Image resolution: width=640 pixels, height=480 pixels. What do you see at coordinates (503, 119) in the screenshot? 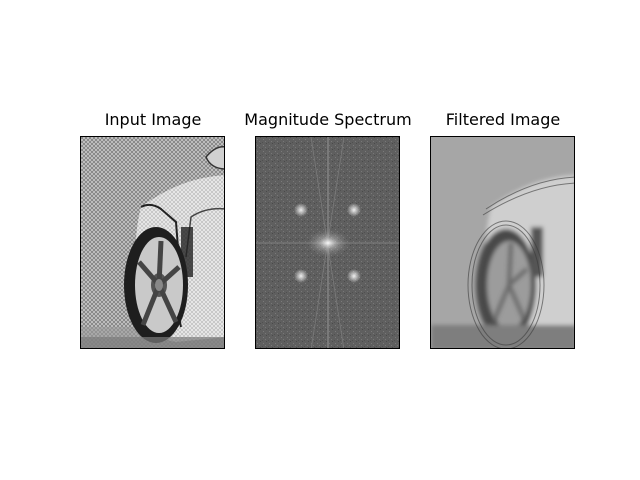
I see `title-filtered-image: Filtered Image` at bounding box center [503, 119].